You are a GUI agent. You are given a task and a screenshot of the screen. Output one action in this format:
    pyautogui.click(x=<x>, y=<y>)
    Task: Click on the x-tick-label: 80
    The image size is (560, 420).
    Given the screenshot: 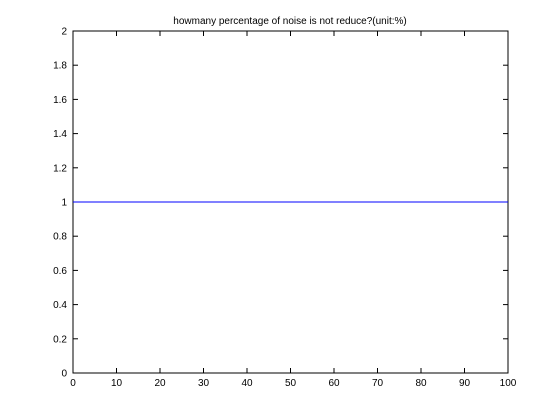 What is the action you would take?
    pyautogui.click(x=421, y=383)
    